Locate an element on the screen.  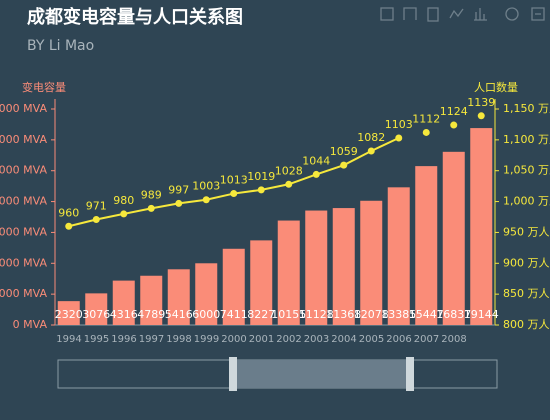
line-value-label: 1028 is located at coordinates (289, 170).